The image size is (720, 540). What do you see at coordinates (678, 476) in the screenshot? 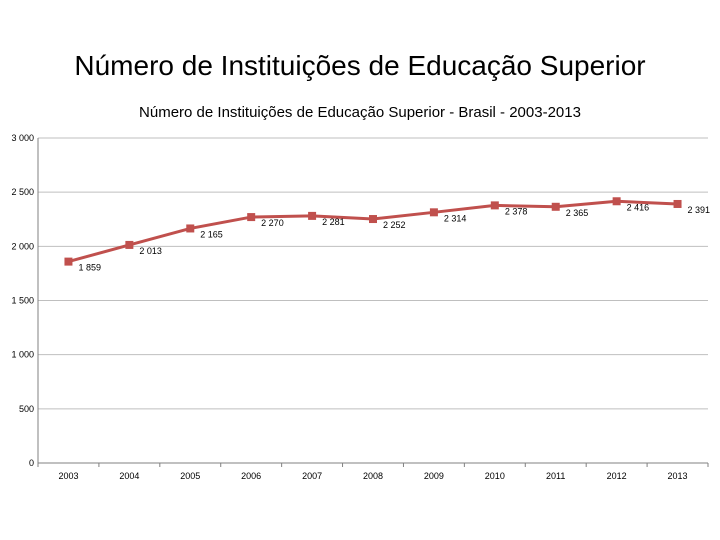
I see `x-tick-label: 2013` at bounding box center [678, 476].